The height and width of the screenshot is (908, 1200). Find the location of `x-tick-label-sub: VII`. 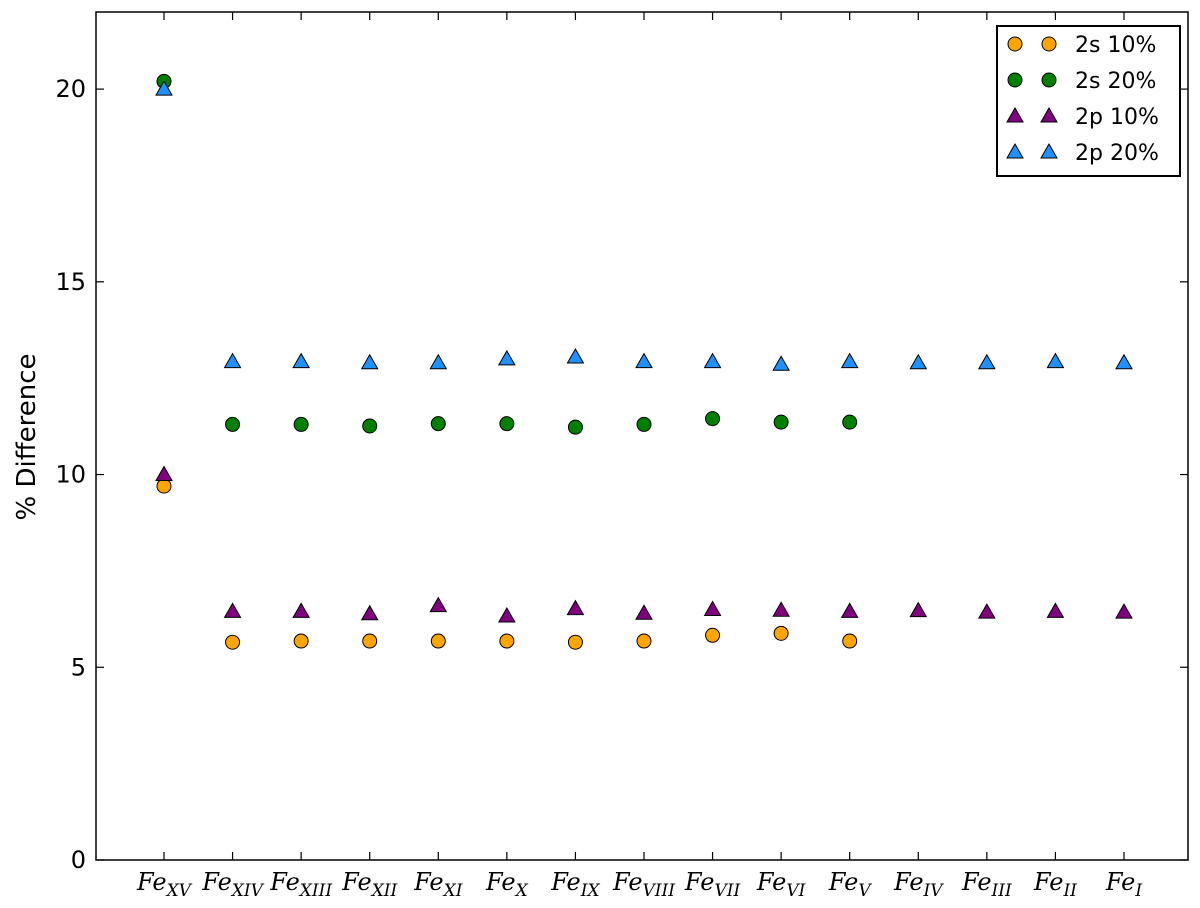

x-tick-label-sub: VII is located at coordinates (727, 891).